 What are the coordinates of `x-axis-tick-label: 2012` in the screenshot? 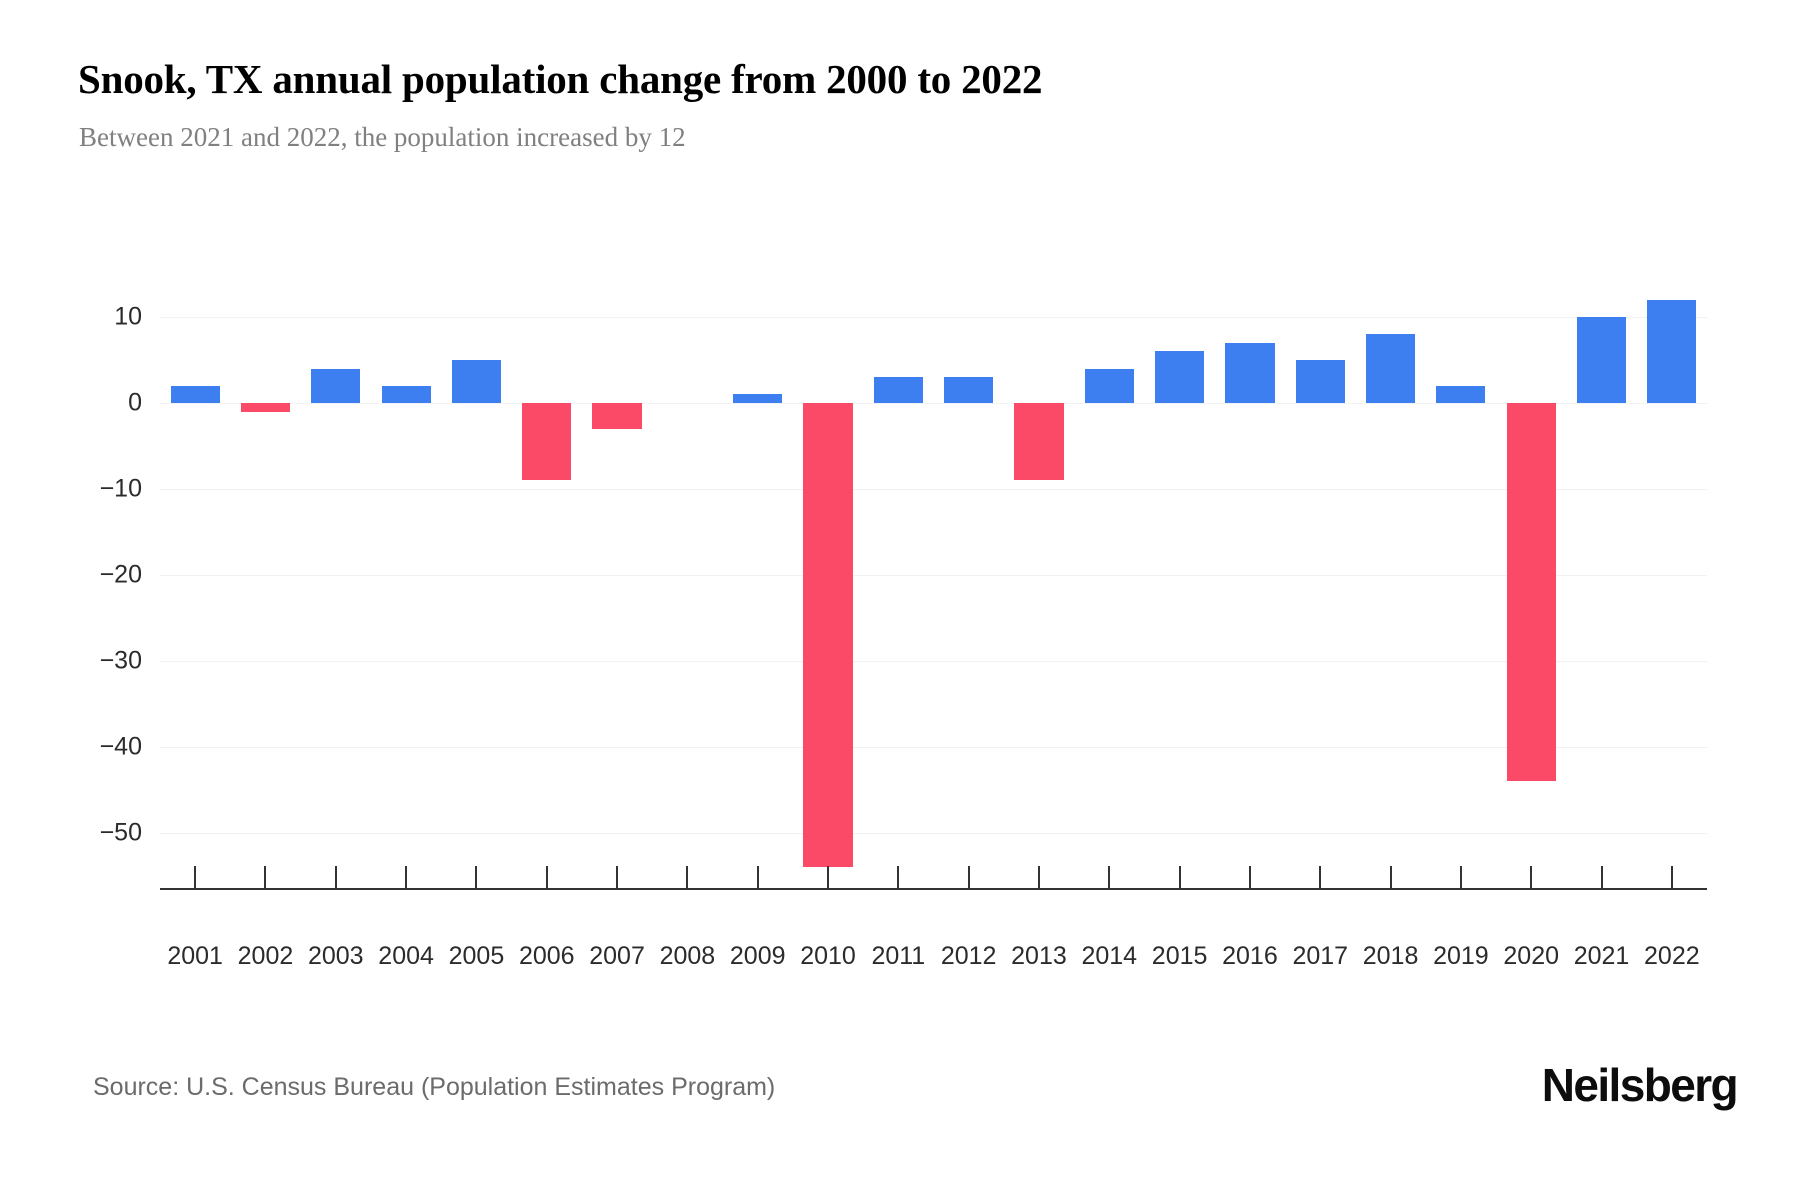 It's located at (968, 956).